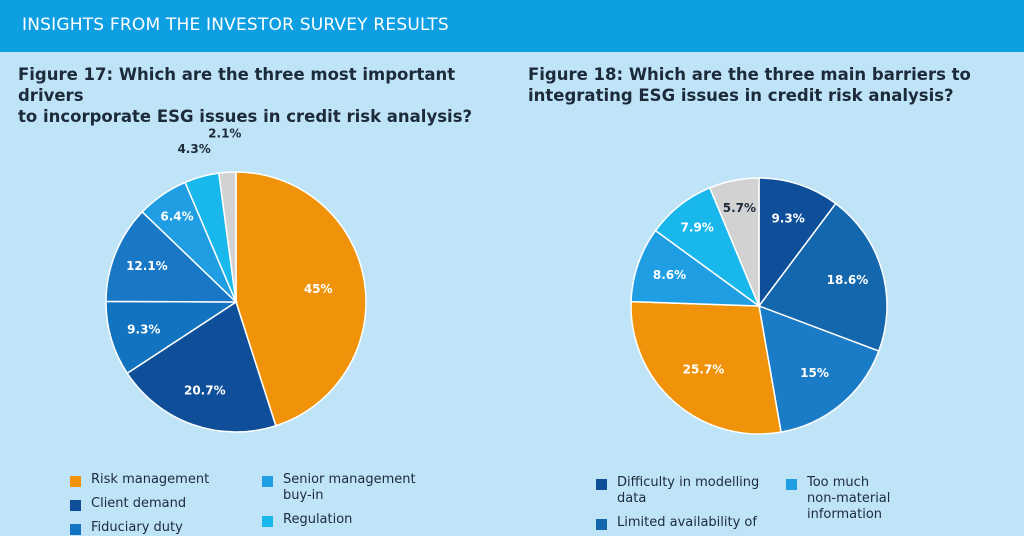 The width and height of the screenshot is (1024, 536). Describe the element at coordinates (176, 216) in the screenshot. I see `slice-value-label: 6.4%` at that location.